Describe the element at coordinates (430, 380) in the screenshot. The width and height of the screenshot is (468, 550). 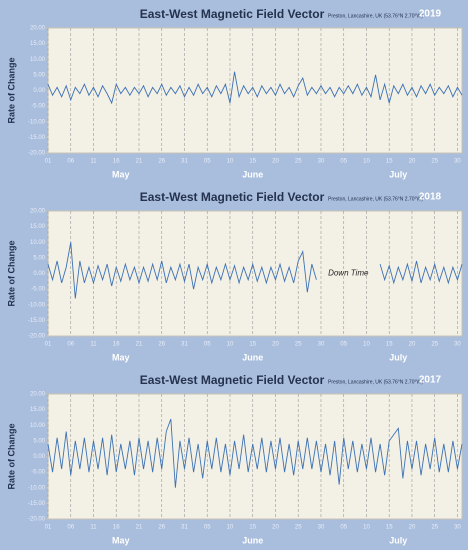
I see `year-label: 2017` at that location.